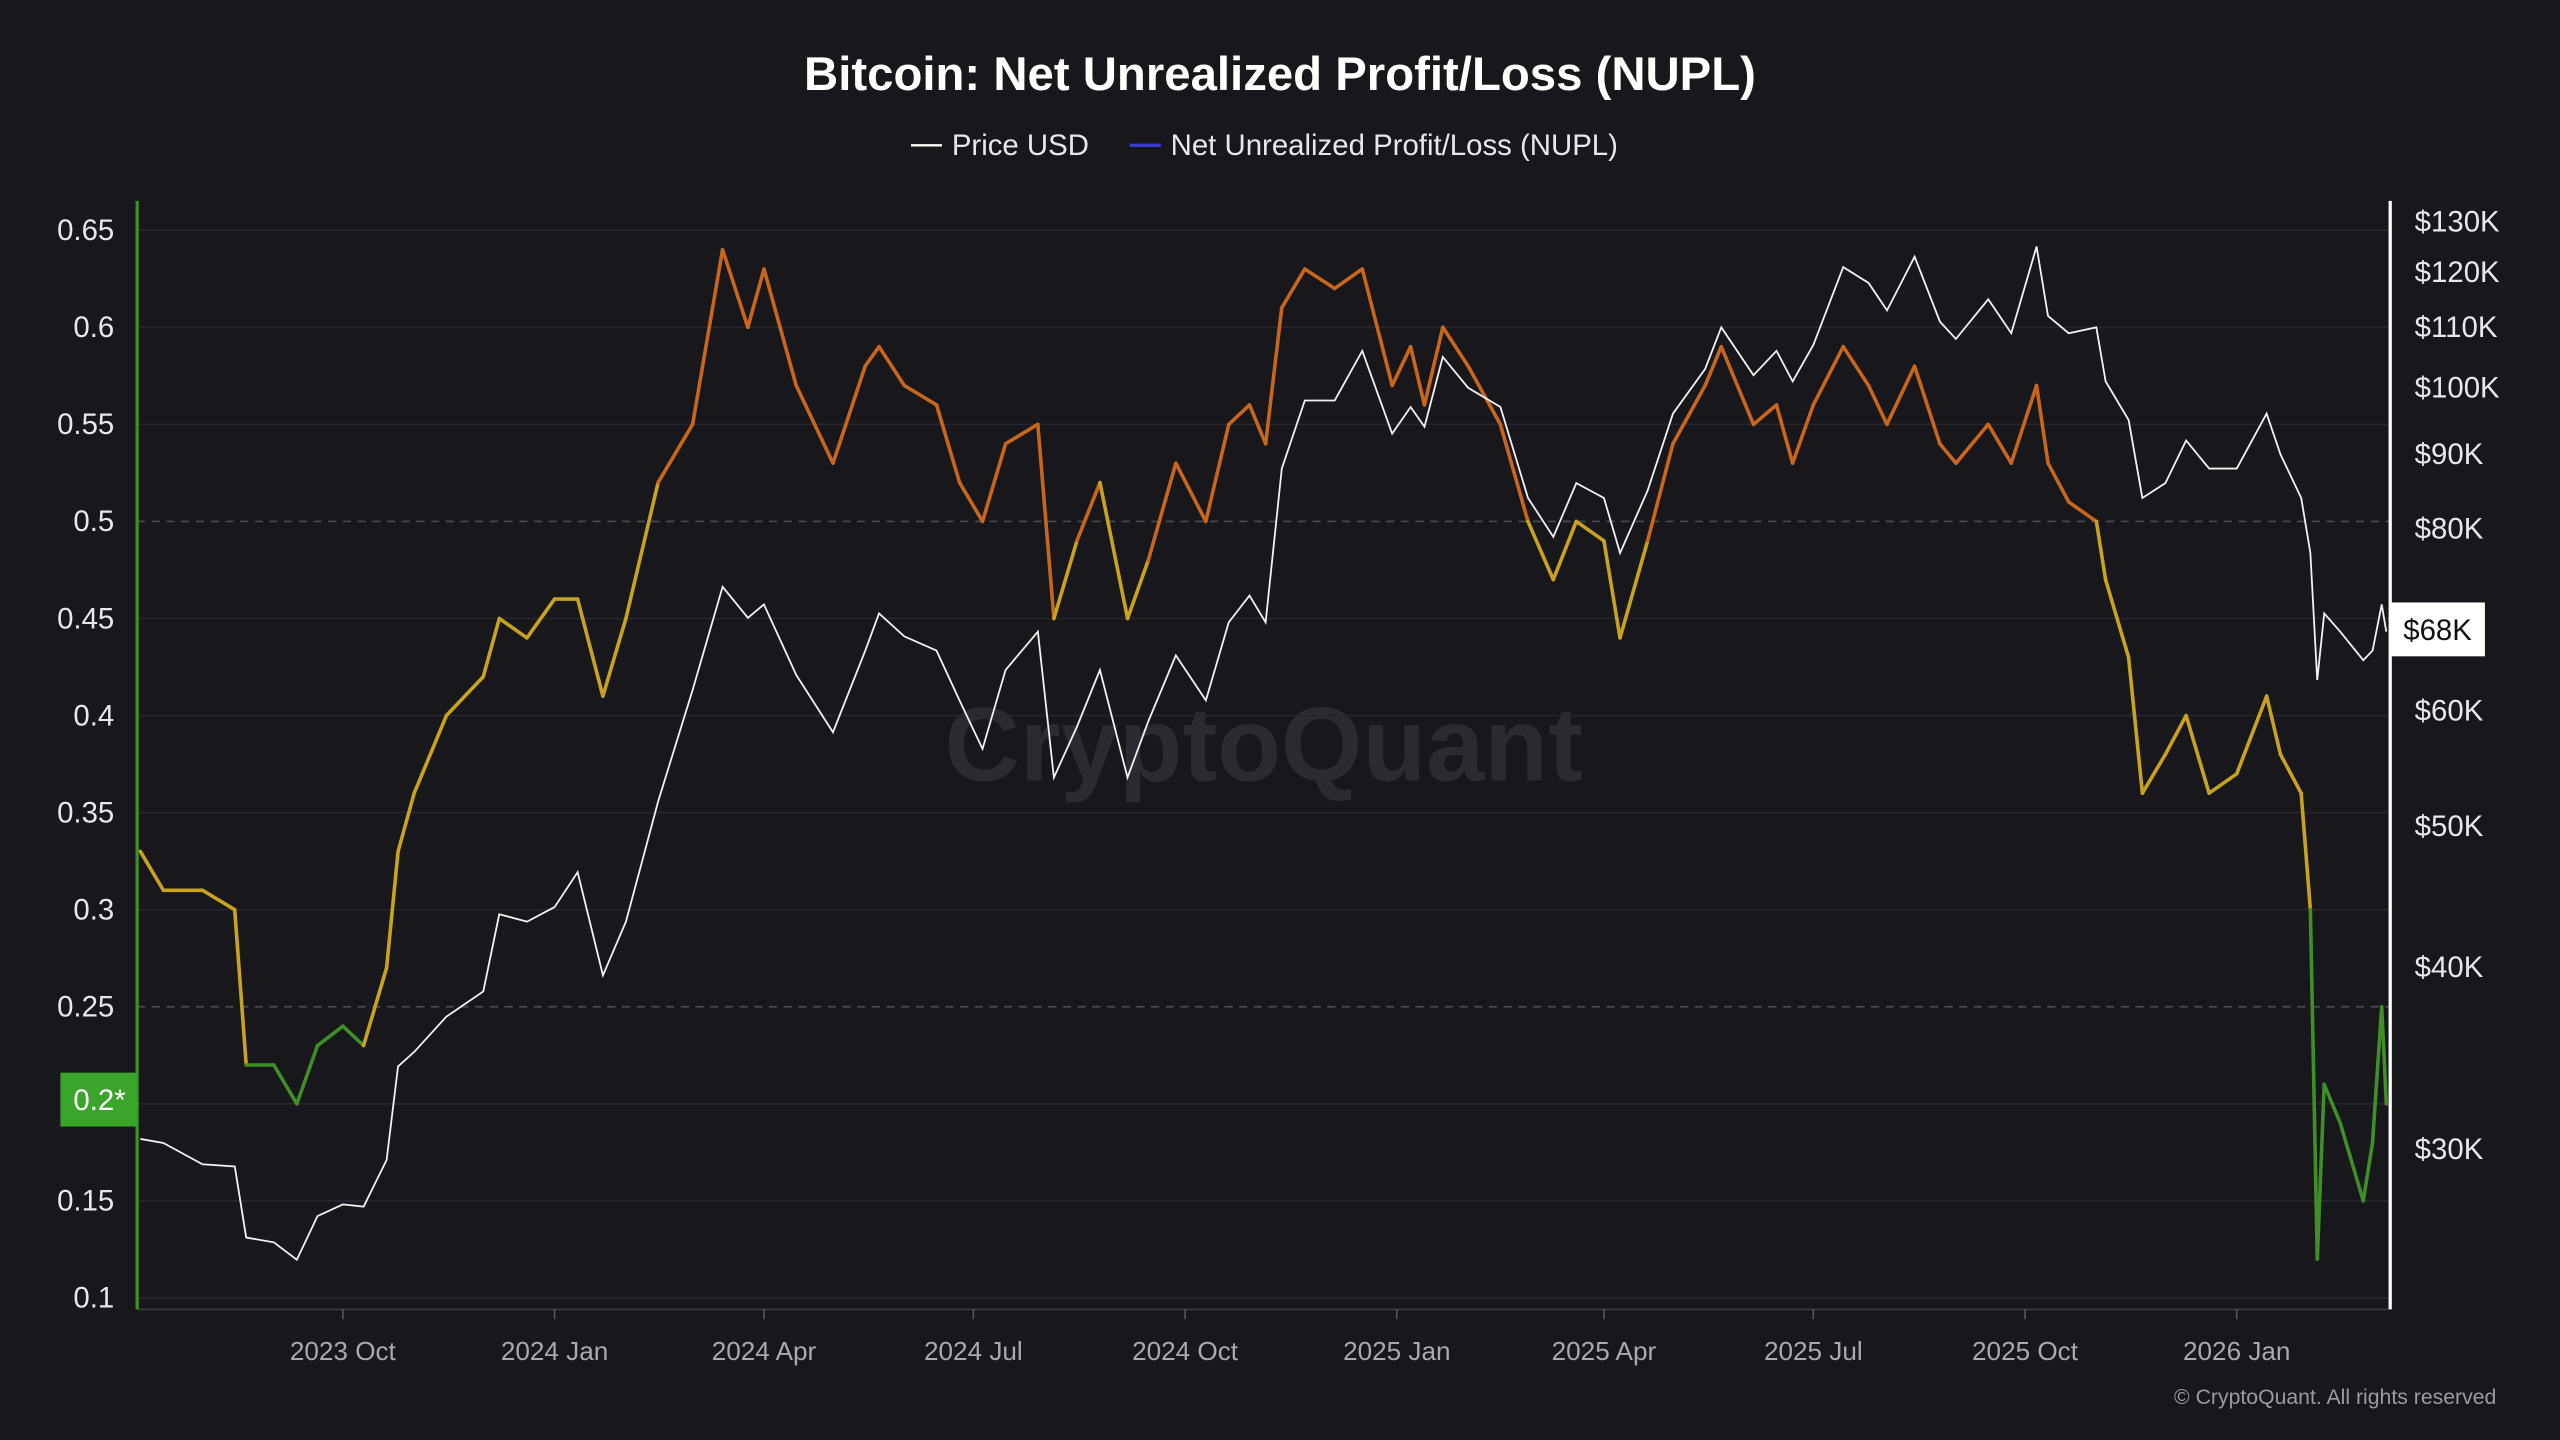 The height and width of the screenshot is (1440, 2560). Describe the element at coordinates (2449, 529) in the screenshot. I see `right-tick-label: $80K` at that location.